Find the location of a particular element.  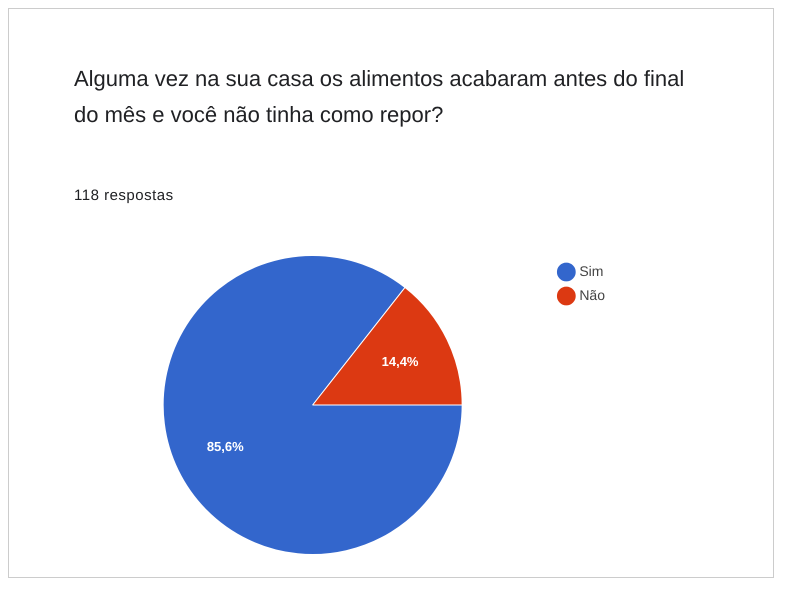

legend-label: Sim is located at coordinates (591, 270).